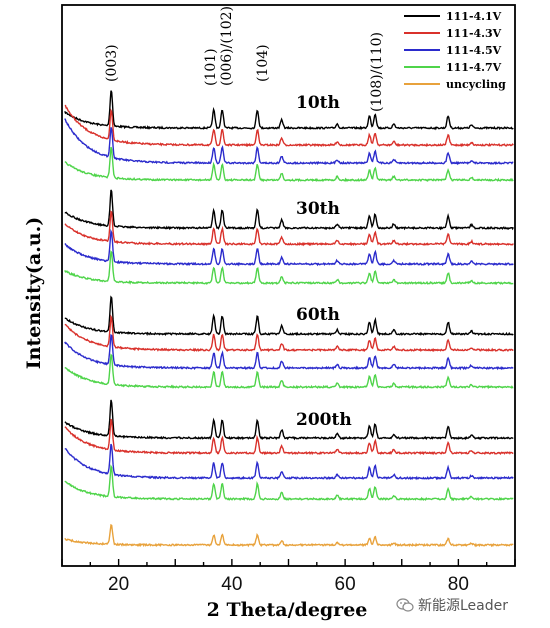 The width and height of the screenshot is (550, 628). I want to click on trace-200th-111-4.5V, so click(289, 462).